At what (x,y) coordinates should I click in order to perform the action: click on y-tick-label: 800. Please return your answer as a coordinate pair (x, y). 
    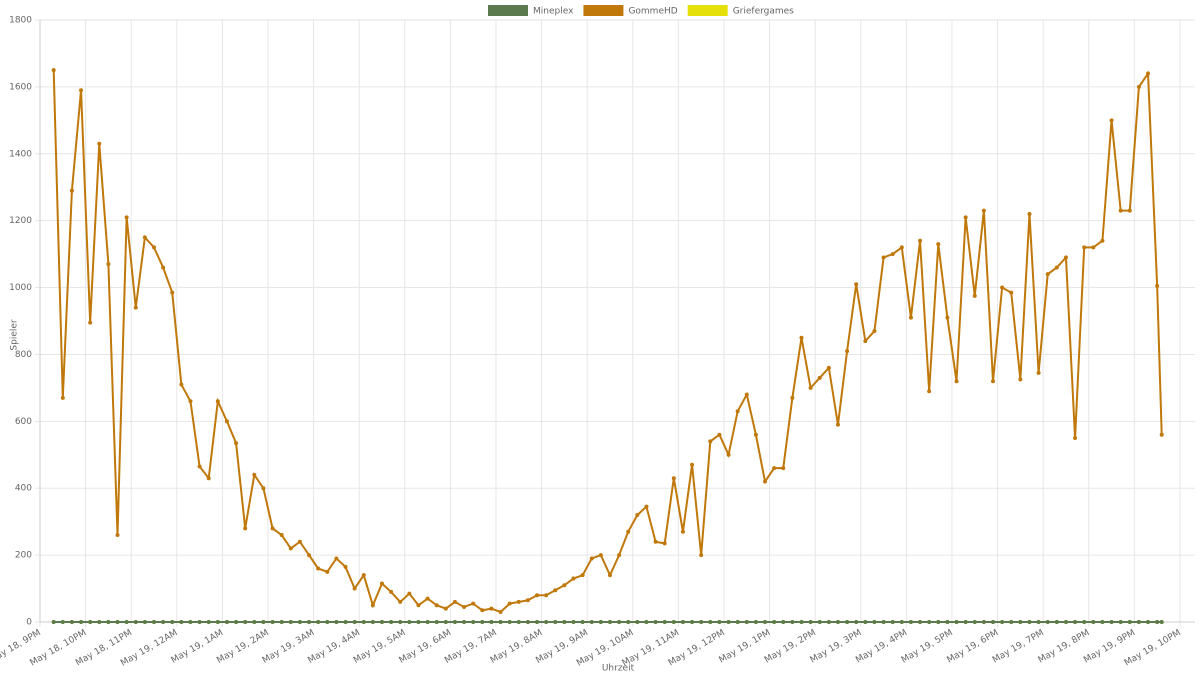
    Looking at the image, I should click on (23, 355).